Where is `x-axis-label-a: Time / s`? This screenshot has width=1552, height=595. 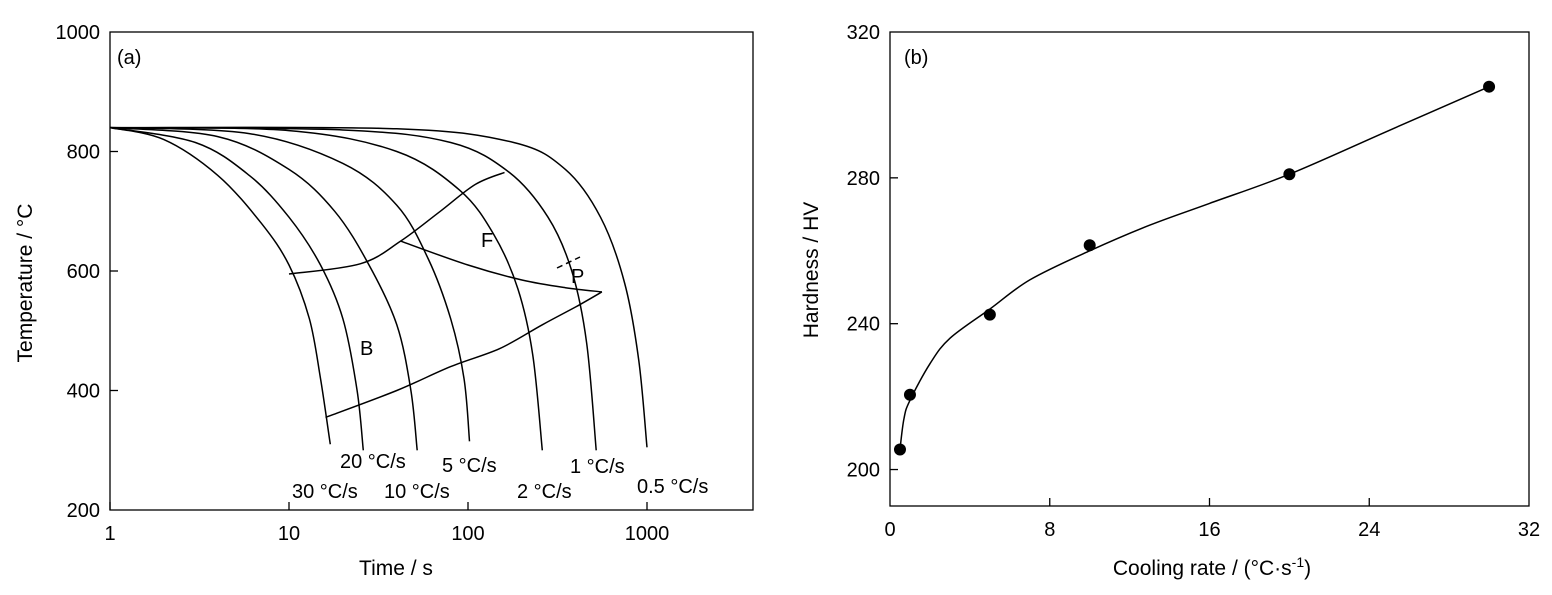
x-axis-label-a: Time / s is located at coordinates (396, 568).